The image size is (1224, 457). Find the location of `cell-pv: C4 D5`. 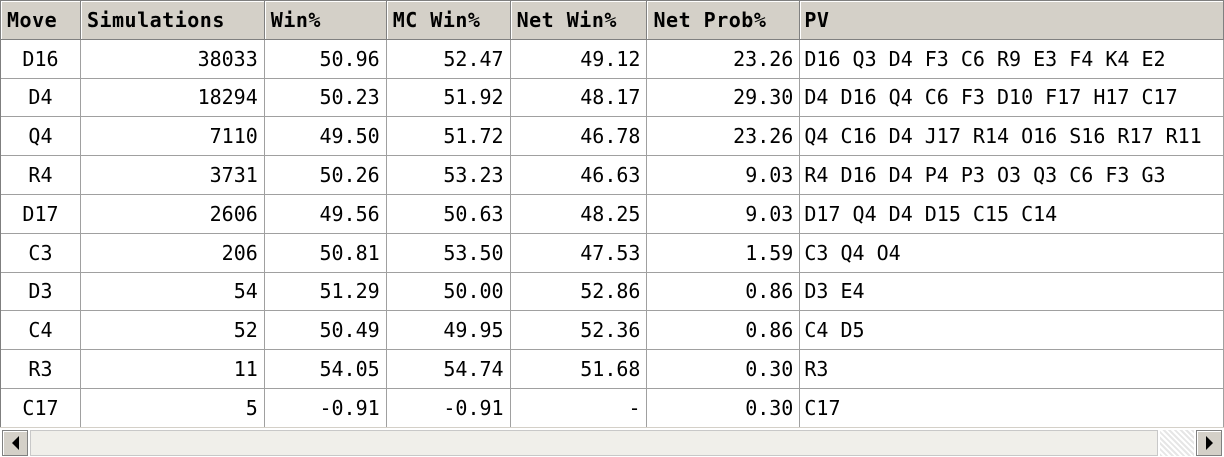

cell-pv: C4 D5 is located at coordinates (1012, 331).